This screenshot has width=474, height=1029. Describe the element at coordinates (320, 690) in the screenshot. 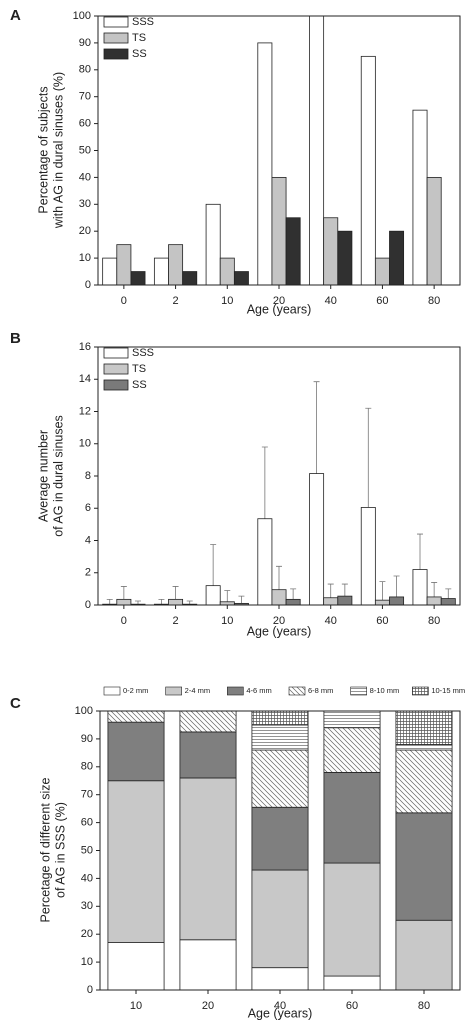

I see `legend-label: 6-8 mm` at that location.